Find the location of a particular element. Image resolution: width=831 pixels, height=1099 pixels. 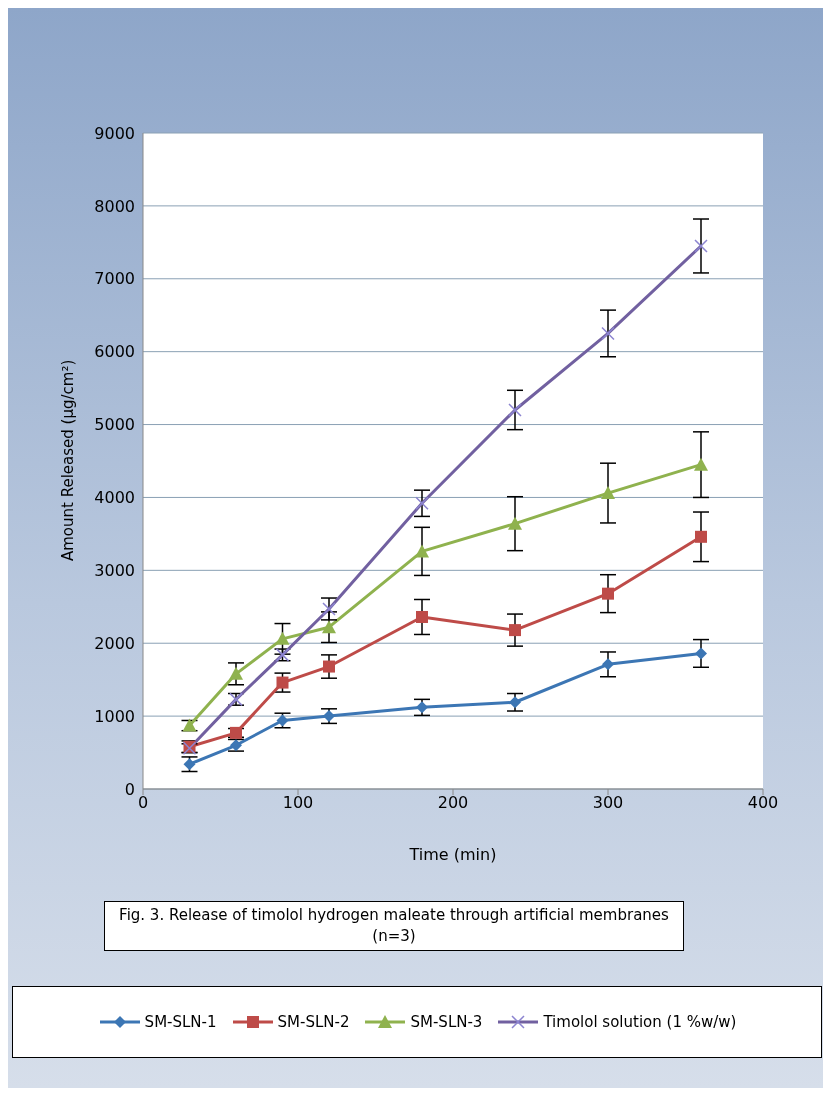

y-tick-label: 2000 is located at coordinates (114, 643).